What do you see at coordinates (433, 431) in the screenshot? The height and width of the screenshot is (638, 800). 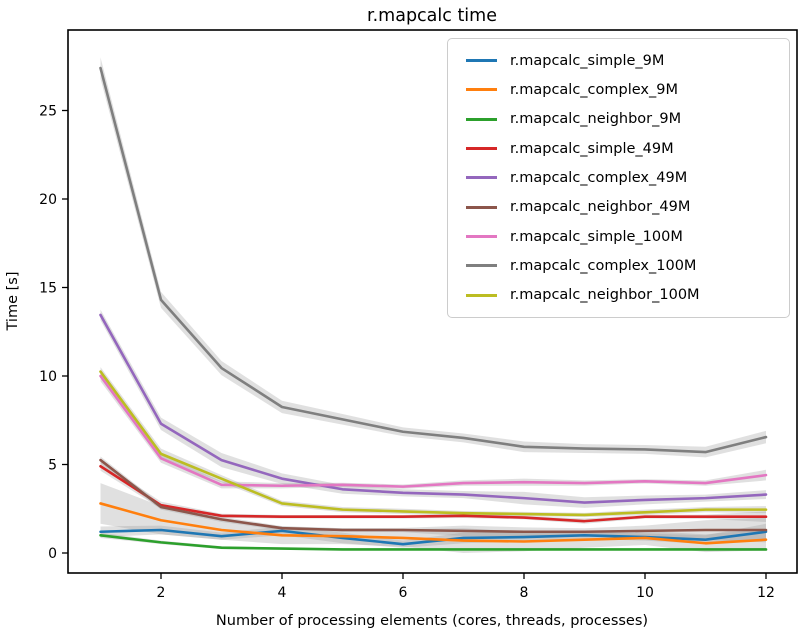 I see `series-line-r.mapcalc_simple_100M` at bounding box center [433, 431].